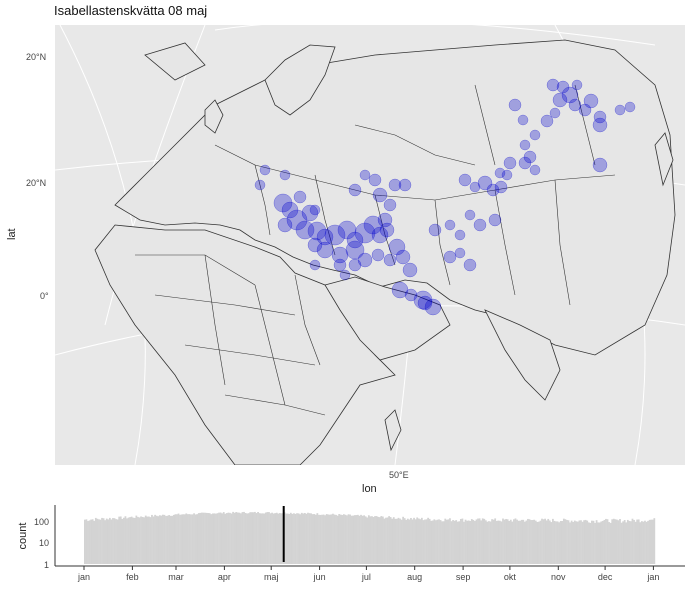  I want to click on histogram-month-label: okt, so click(510, 577).